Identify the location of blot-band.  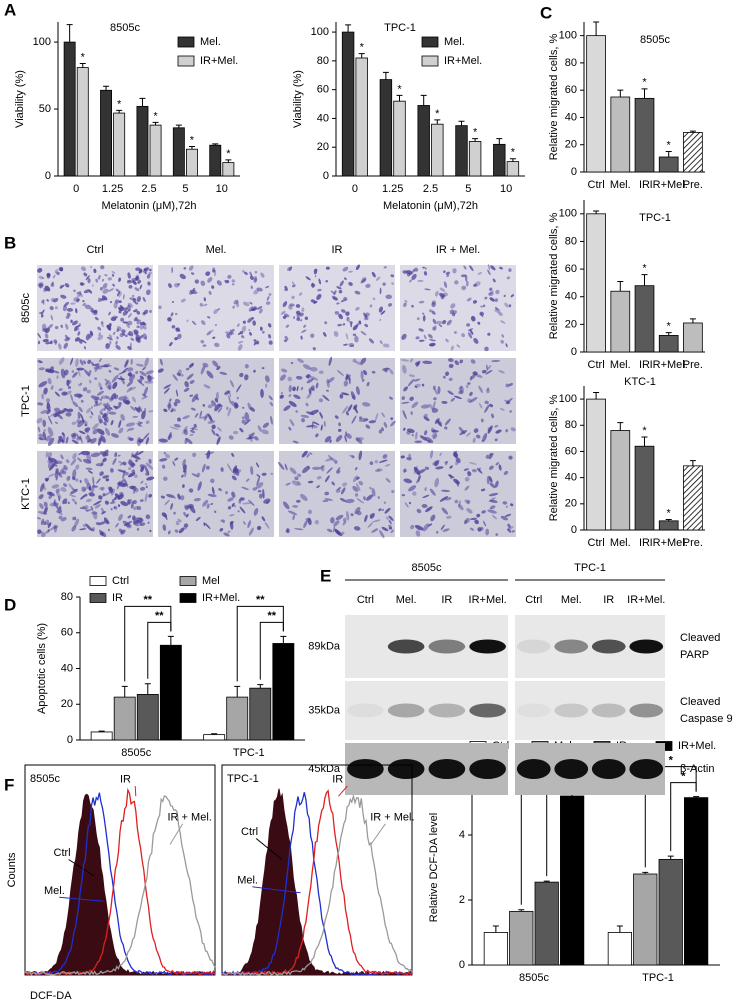
(533, 710).